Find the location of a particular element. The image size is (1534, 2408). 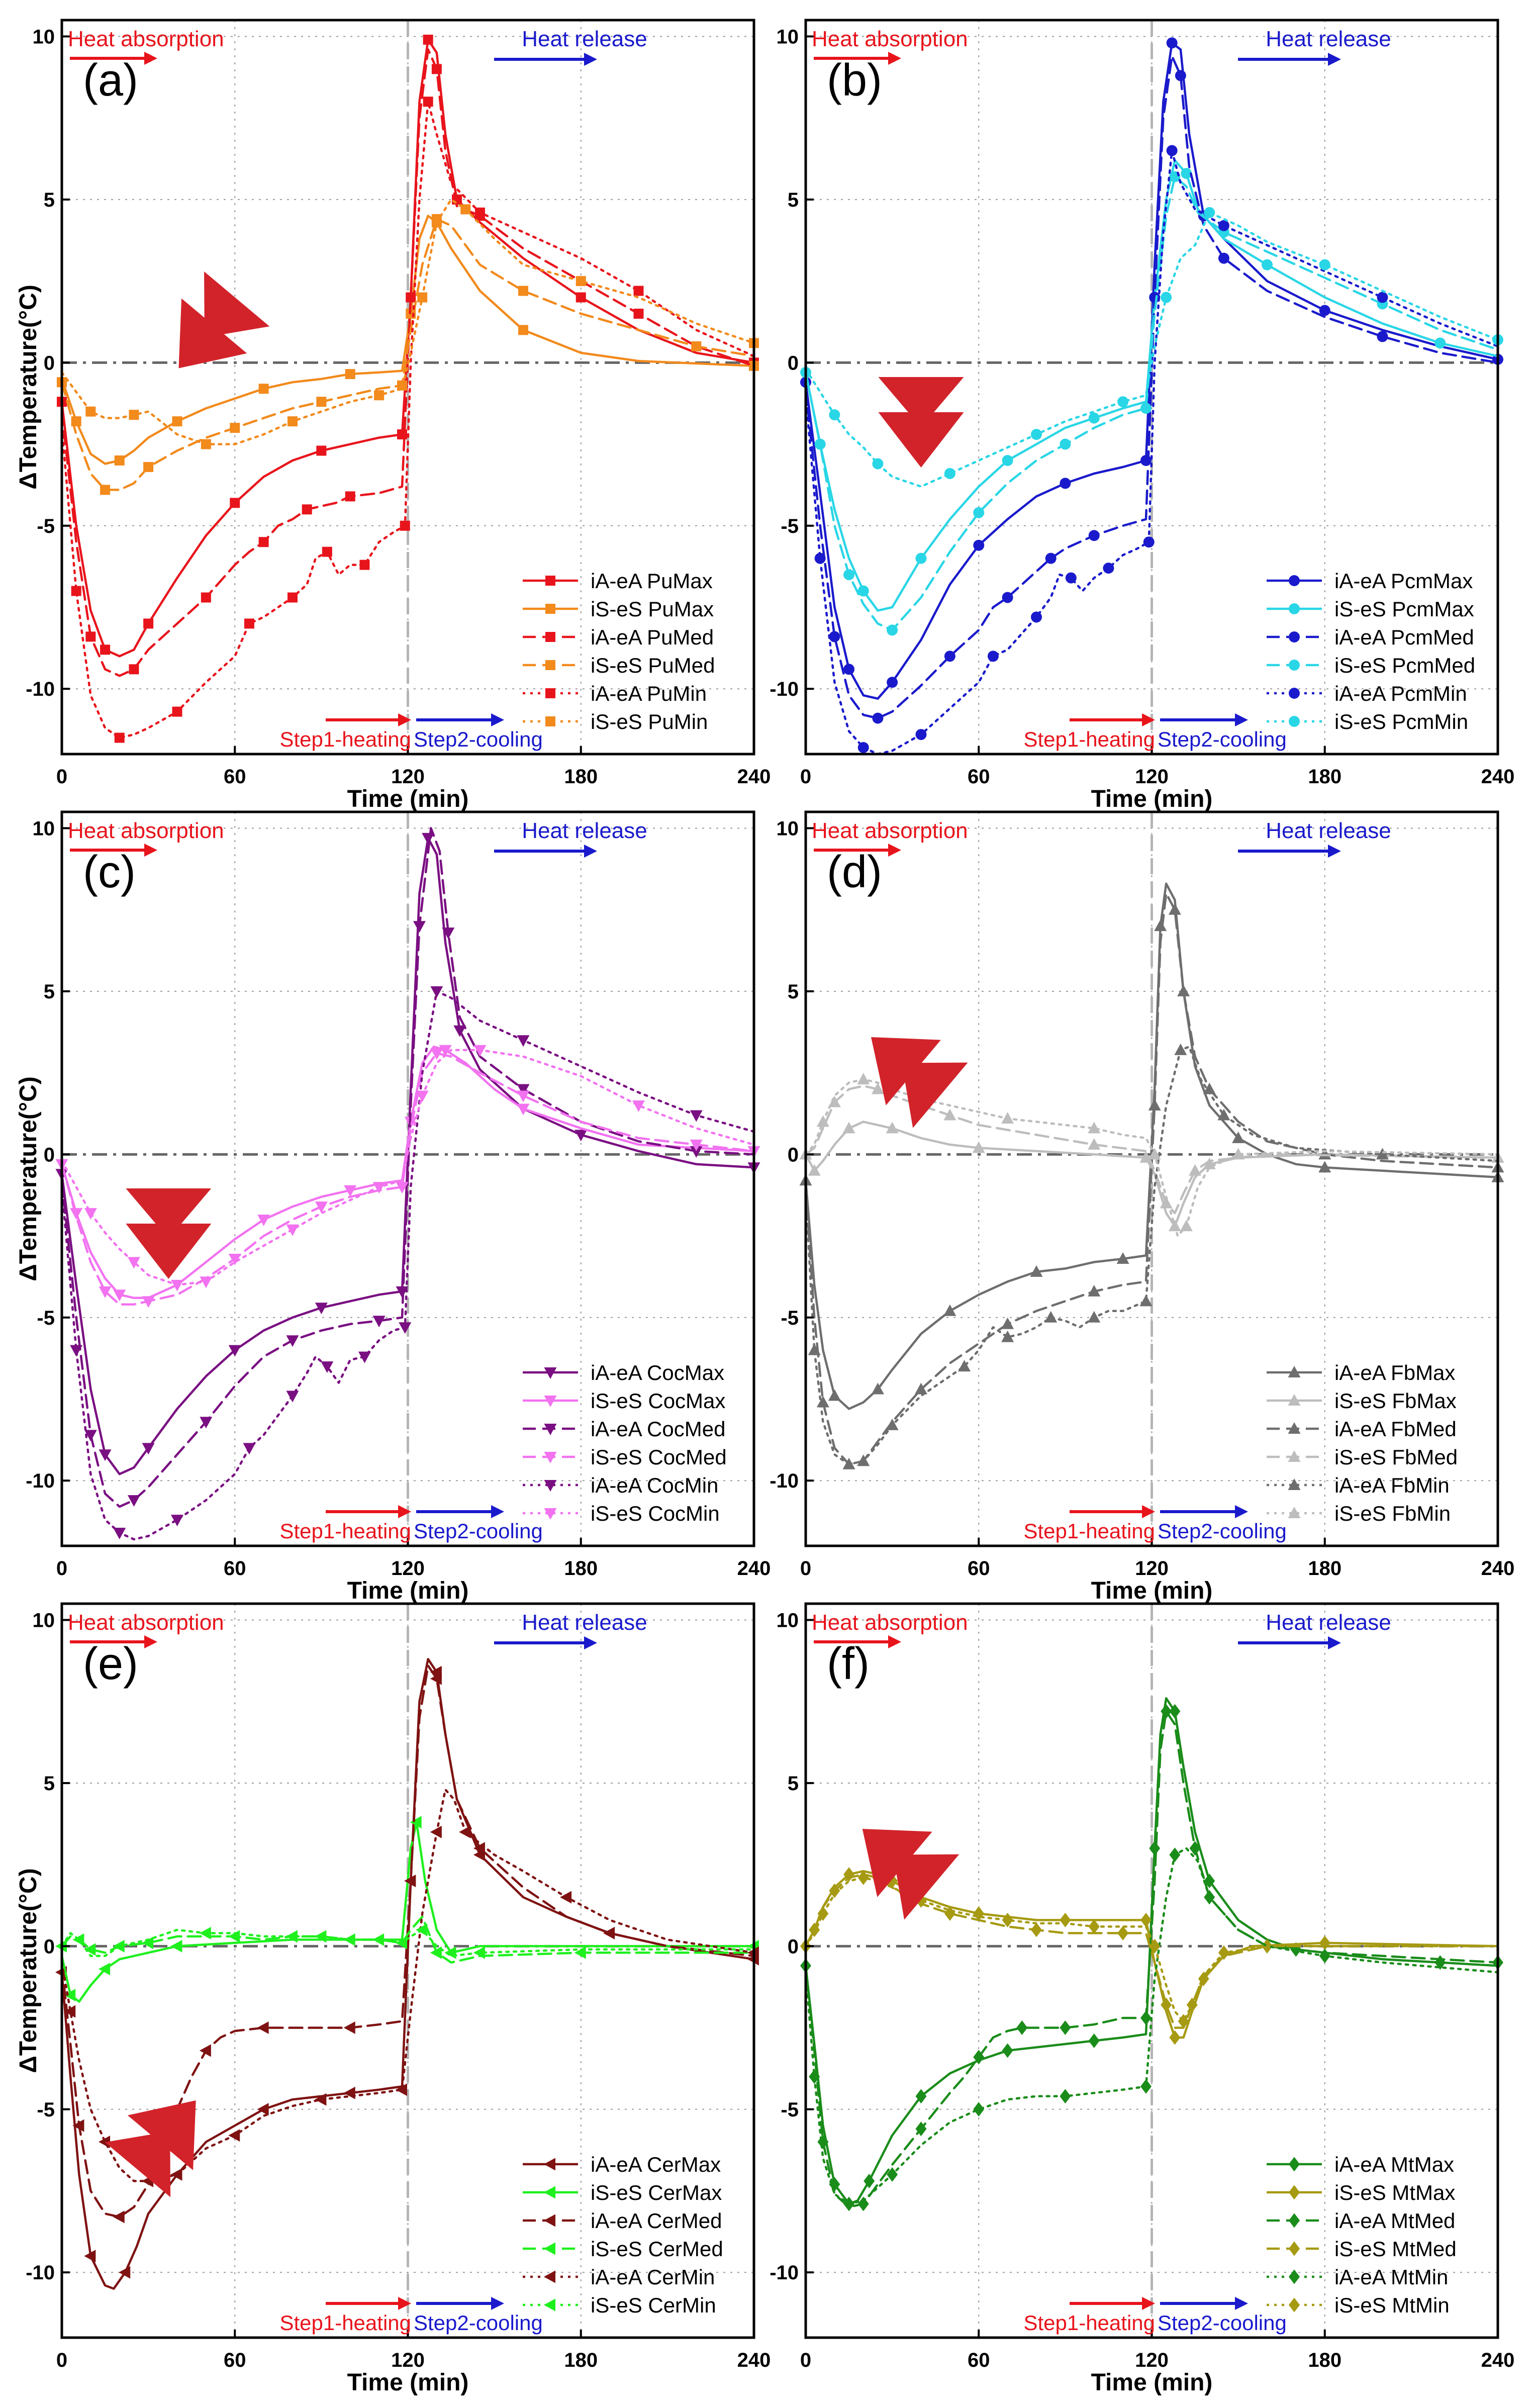

legend-entry: iS-eS MtMin is located at coordinates (1358, 2305).